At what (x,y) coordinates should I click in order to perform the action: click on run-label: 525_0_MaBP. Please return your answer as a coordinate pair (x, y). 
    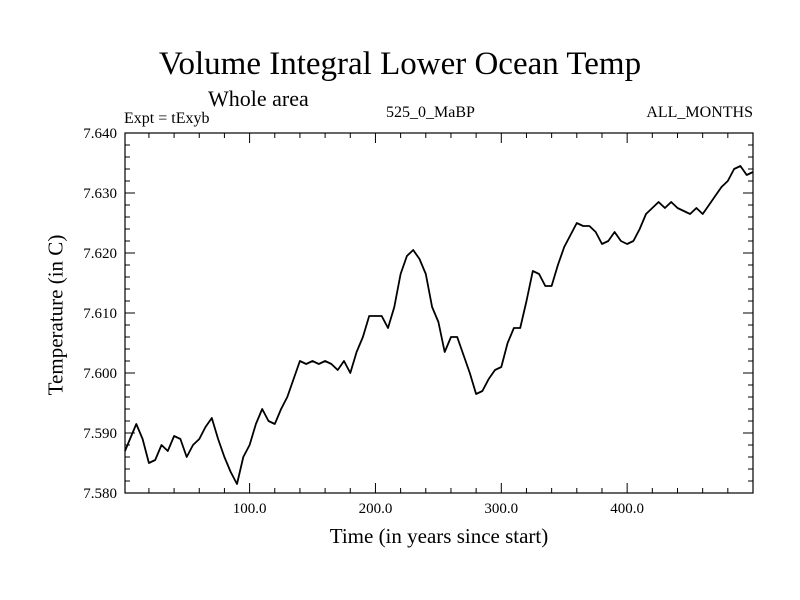
    Looking at the image, I should click on (430, 112).